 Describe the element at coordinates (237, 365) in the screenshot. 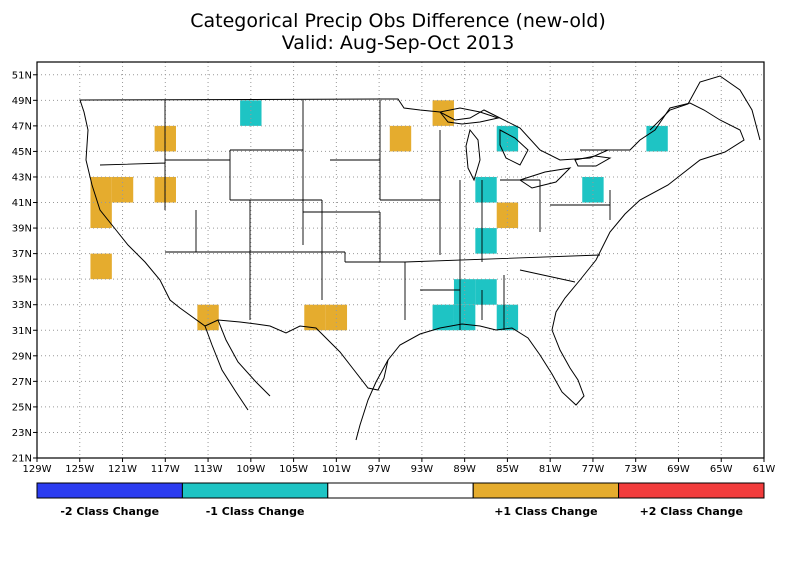

I see `baja-coastline` at that location.